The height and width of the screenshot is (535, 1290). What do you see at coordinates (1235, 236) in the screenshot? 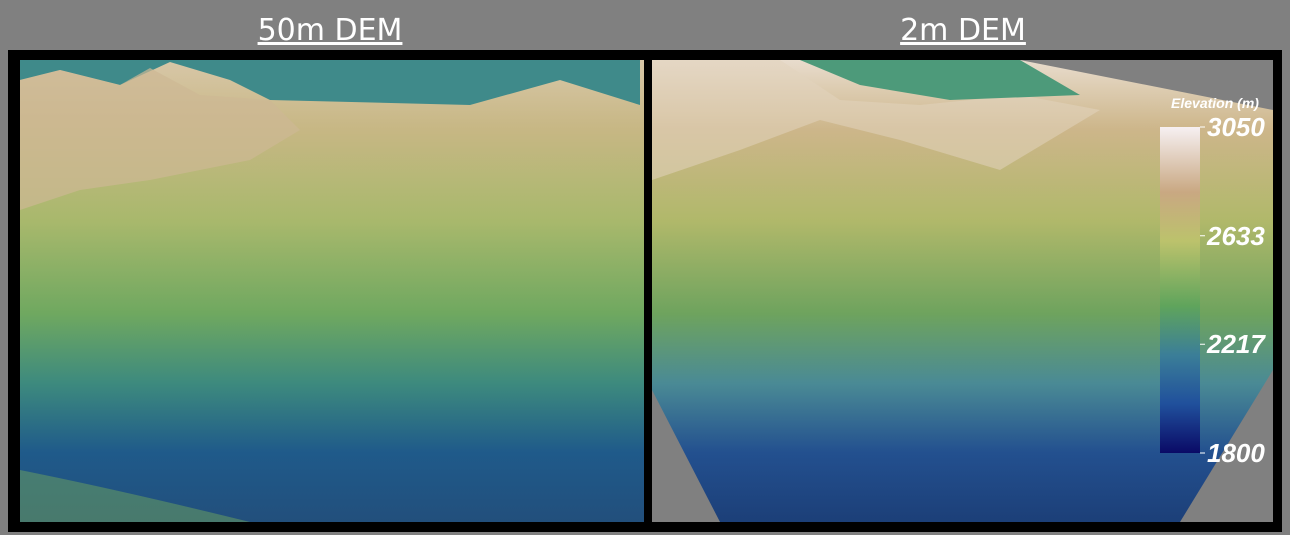
I see `colorbar-tick-label: 2633` at bounding box center [1235, 236].